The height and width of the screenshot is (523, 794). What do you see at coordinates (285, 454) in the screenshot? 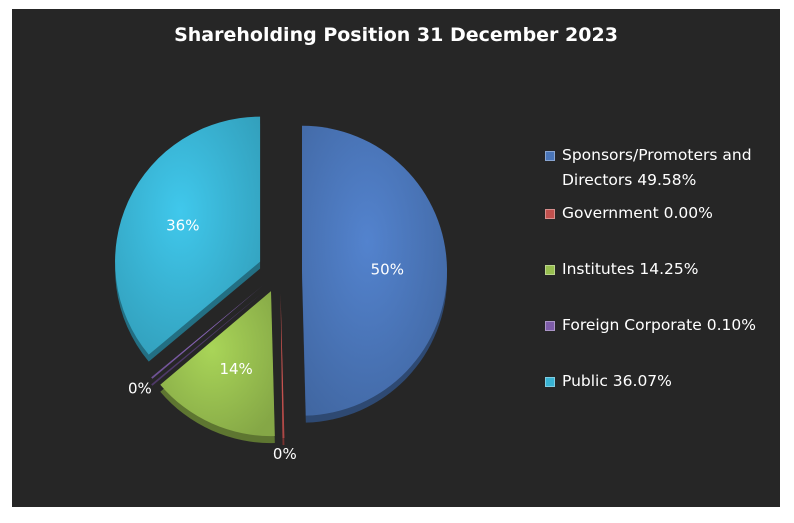
I see `data-label-government: 0%` at bounding box center [285, 454].